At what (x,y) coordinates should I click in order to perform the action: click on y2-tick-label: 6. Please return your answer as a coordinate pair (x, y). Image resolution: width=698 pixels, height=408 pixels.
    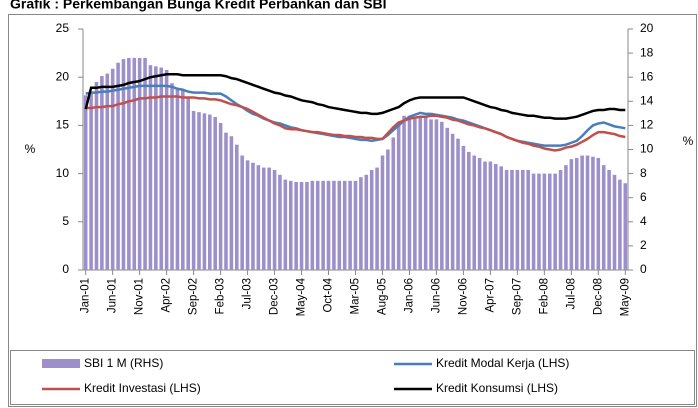
    Looking at the image, I should click on (643, 197).